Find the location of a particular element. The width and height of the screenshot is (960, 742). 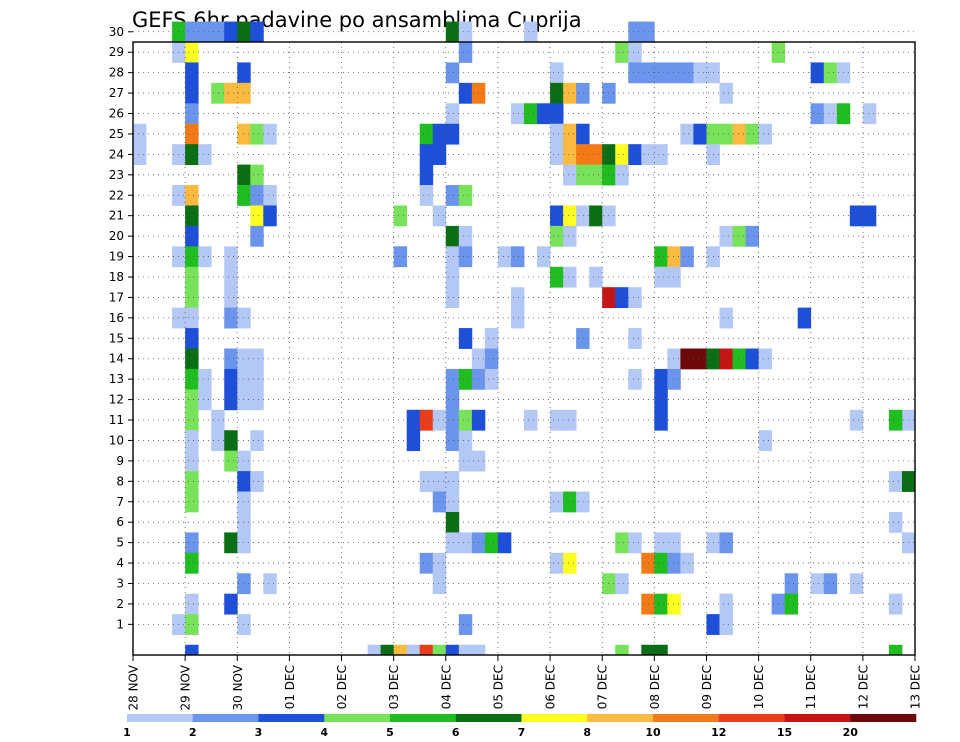

colorbar: 1 2 3 4 5 6 7 8 10 12 15 20 is located at coordinates (520, 726).